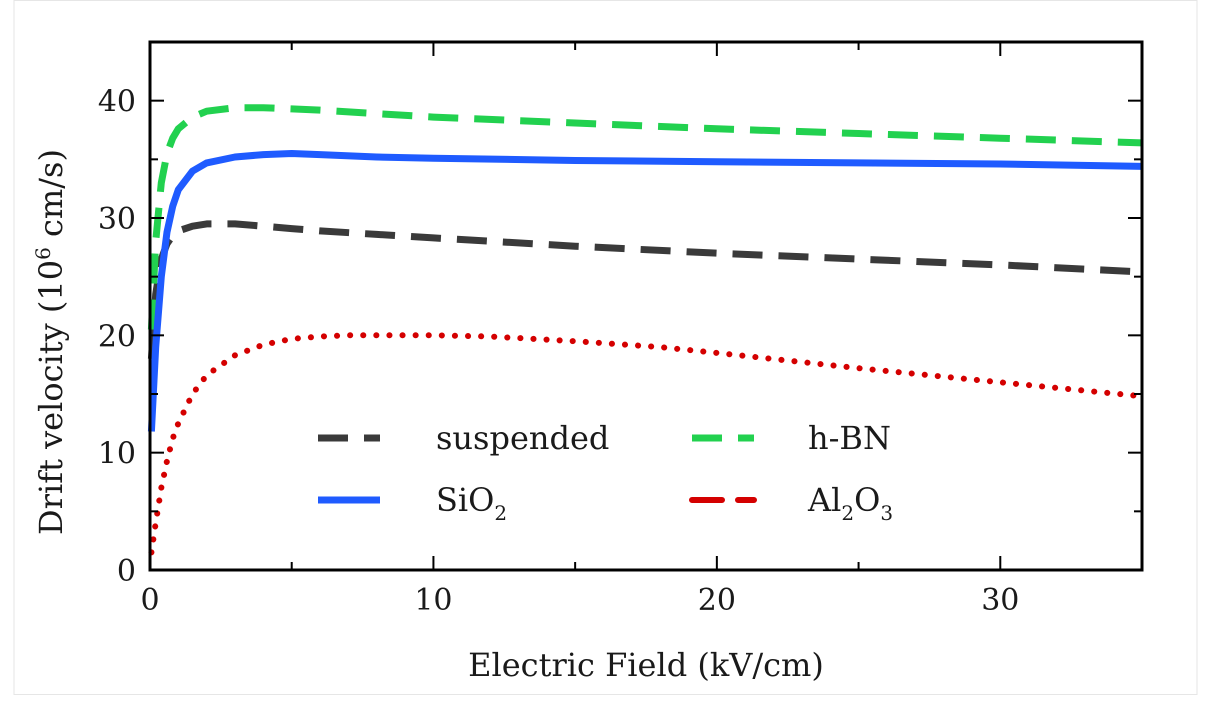 The width and height of the screenshot is (1212, 716). I want to click on y-tick-labels: 0 10 20 30 40, so click(117, 337).